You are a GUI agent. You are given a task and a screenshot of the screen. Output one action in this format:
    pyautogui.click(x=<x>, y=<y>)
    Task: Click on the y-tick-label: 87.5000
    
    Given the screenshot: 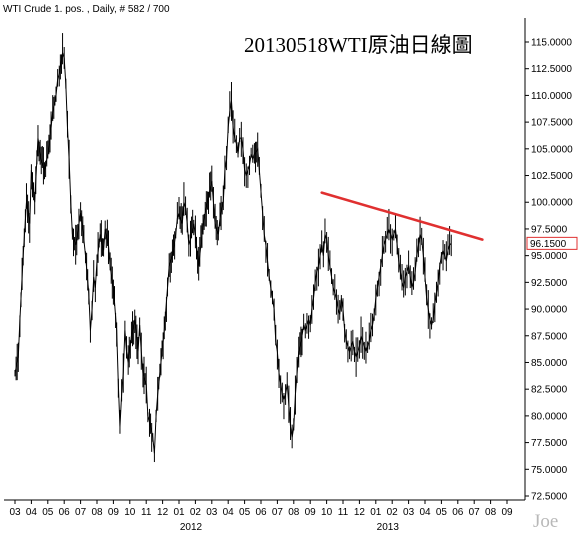 What is the action you would take?
    pyautogui.click(x=549, y=336)
    